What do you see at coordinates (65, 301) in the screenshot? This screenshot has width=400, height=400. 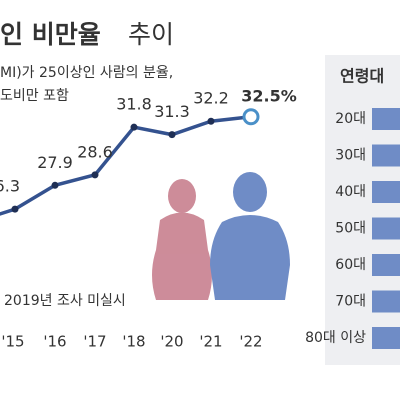 I see `annotation: 2019년 조사 미실시` at bounding box center [65, 301].